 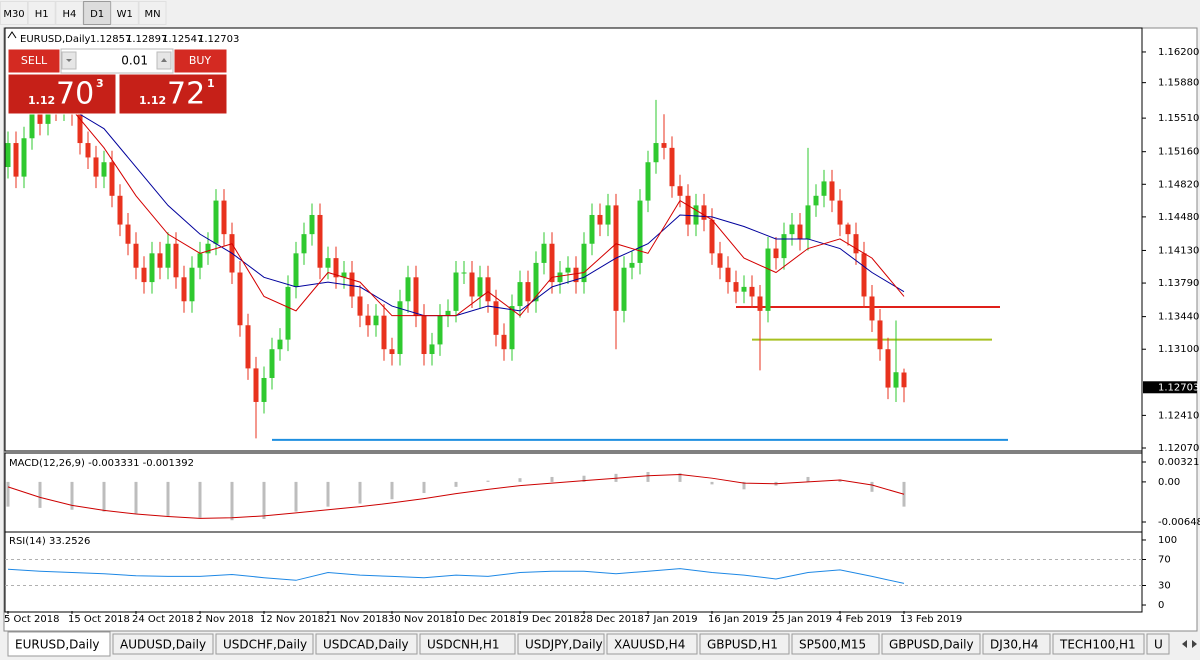 I want to click on ask-price-box, so click(x=173, y=94).